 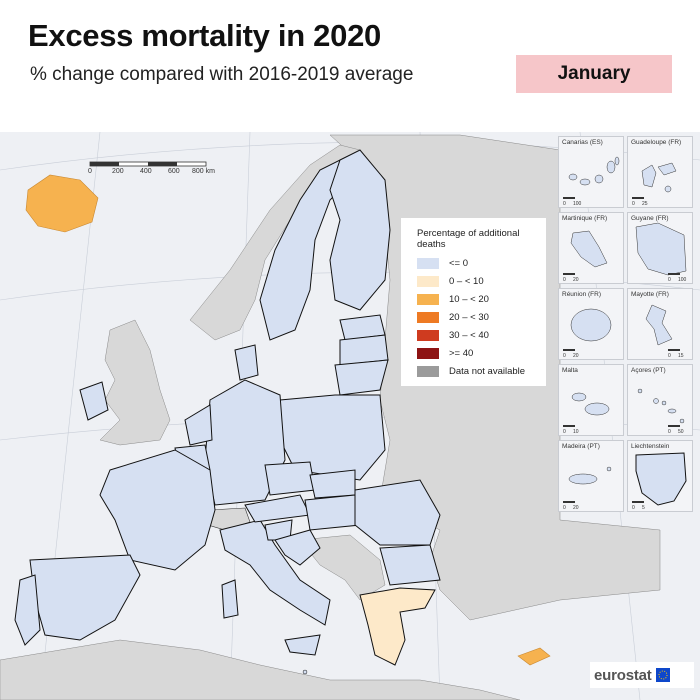 I want to click on inset-canarias: Canarias (ES) 0 100, so click(x=591, y=172).